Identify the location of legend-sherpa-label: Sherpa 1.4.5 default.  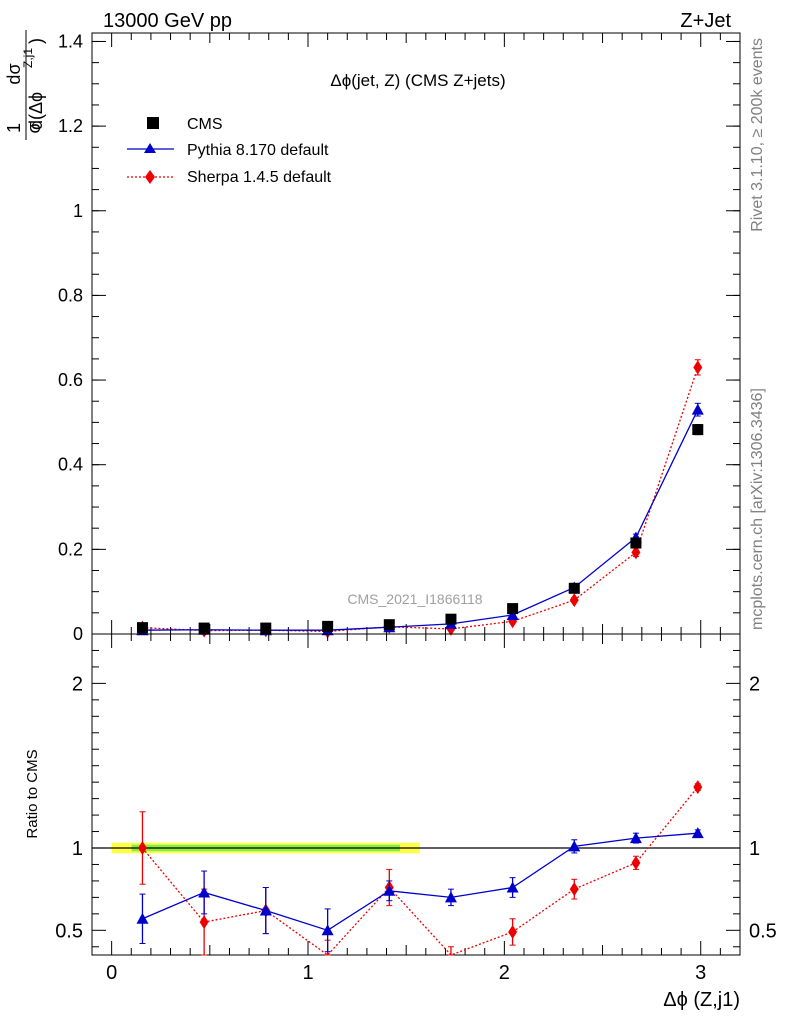
(259, 177).